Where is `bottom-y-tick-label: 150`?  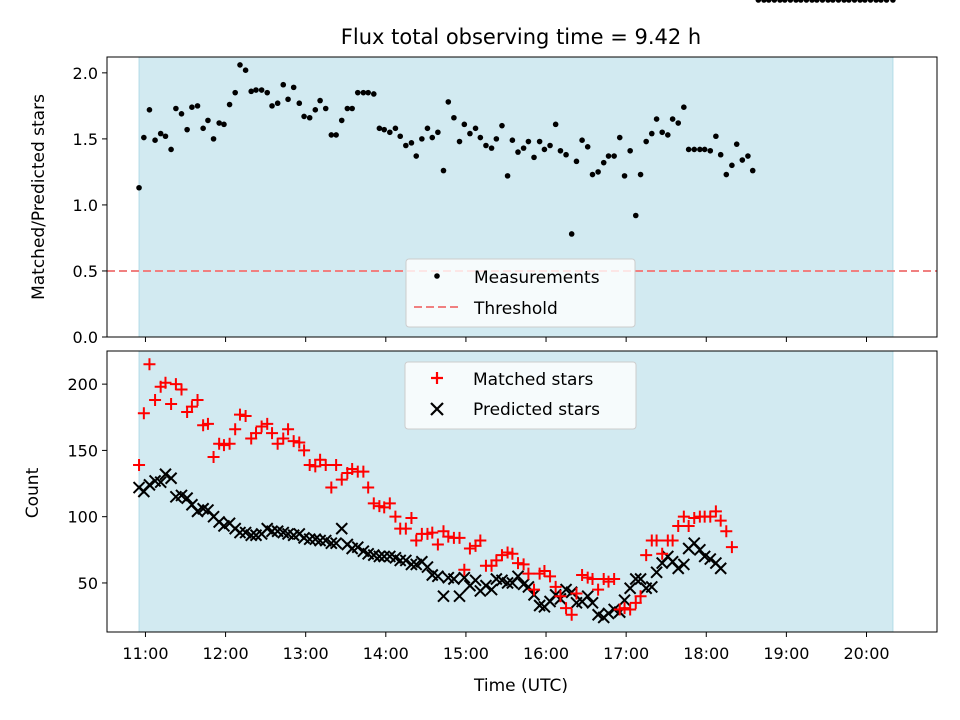
bottom-y-tick-label: 150 is located at coordinates (82, 450).